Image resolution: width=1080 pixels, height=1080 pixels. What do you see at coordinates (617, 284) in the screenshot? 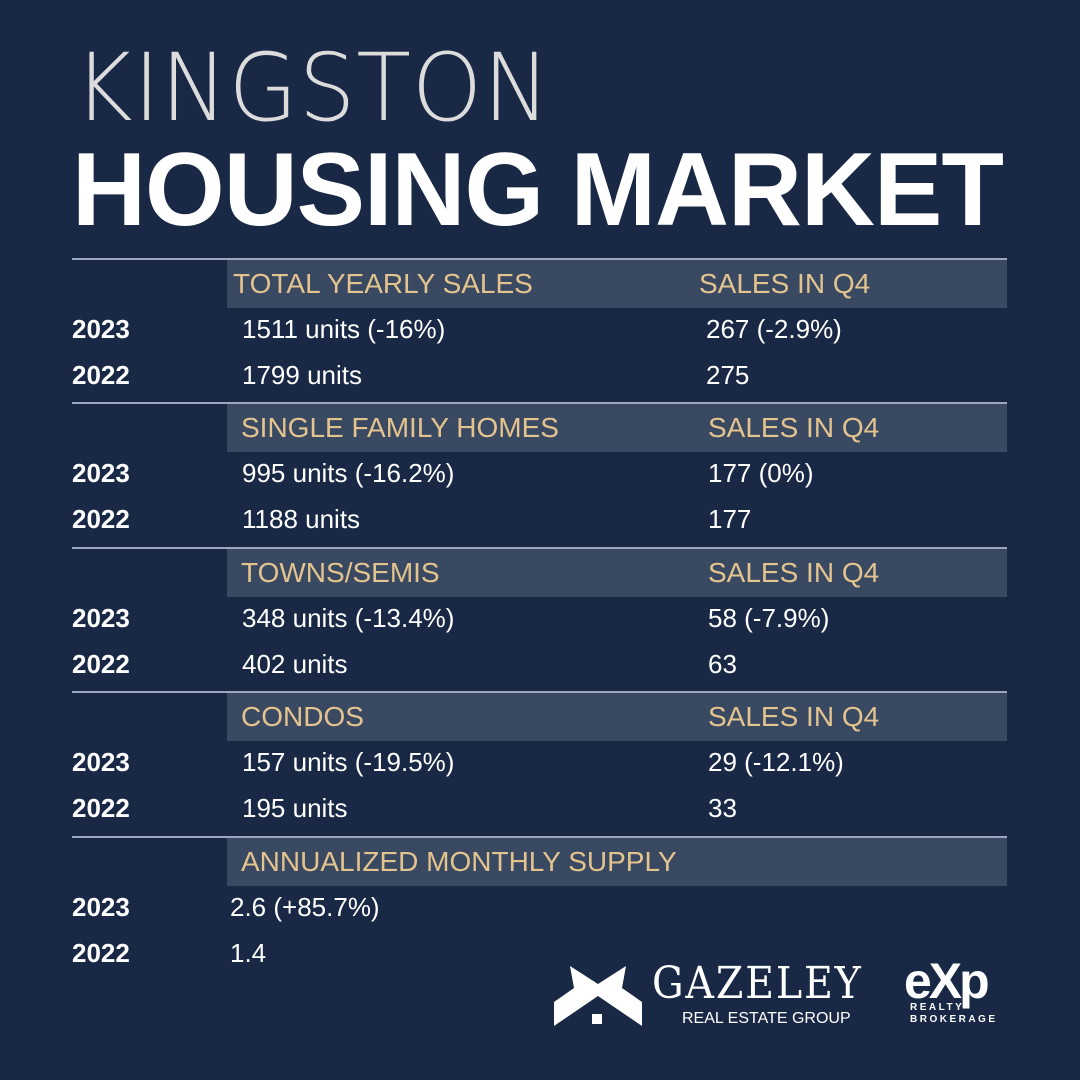
I see `section-header: TOTAL YEARLY SALES SALES IN Q4` at bounding box center [617, 284].